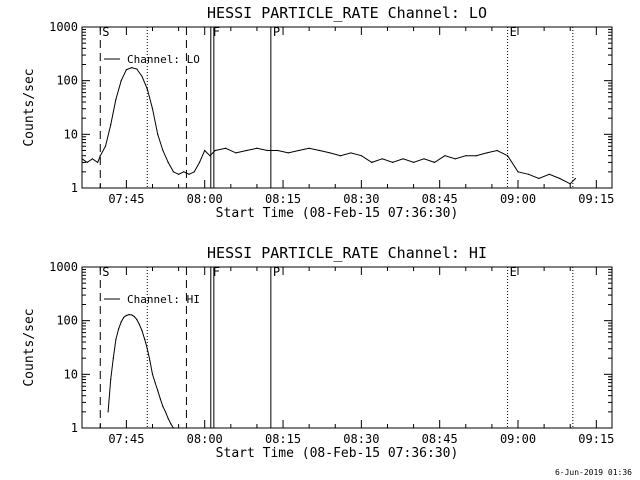 The image size is (640, 480). Describe the element at coordinates (283, 439) in the screenshot. I see `x-tick-label: 08:15` at that location.